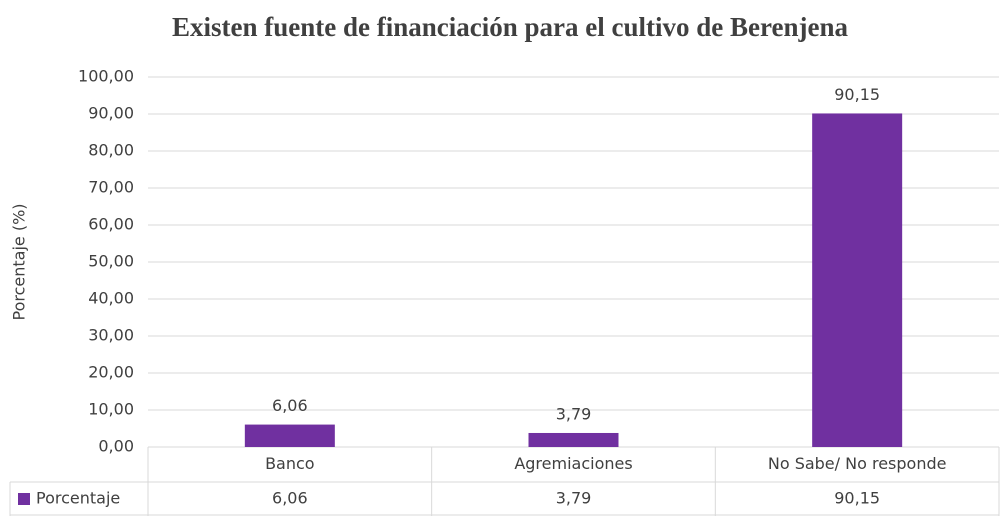 Image resolution: width=1000 pixels, height=516 pixels. I want to click on x-tick-label: No Sabe/ No responde, so click(857, 463).